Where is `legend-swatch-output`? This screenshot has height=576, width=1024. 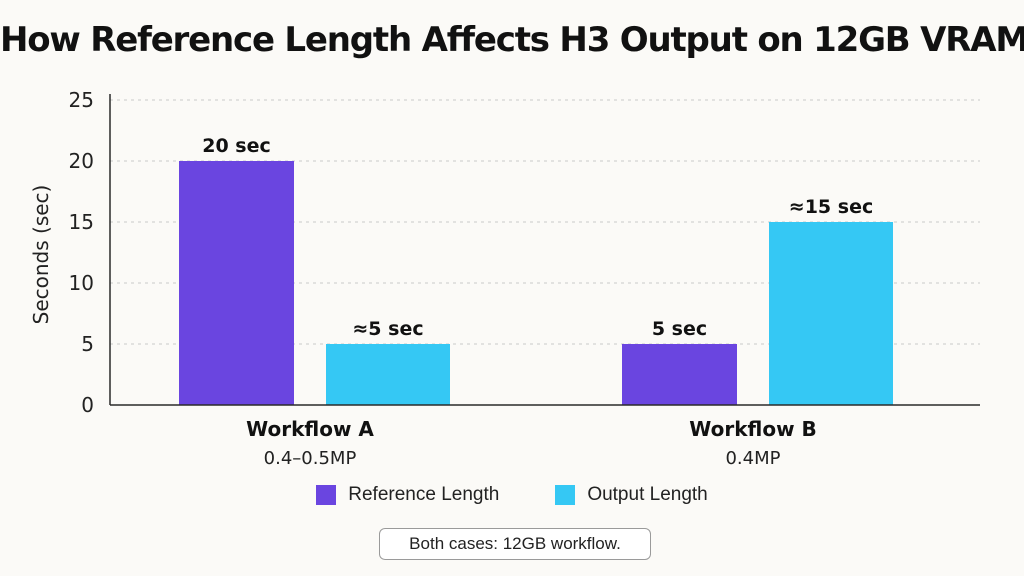
legend-swatch-output is located at coordinates (565, 495).